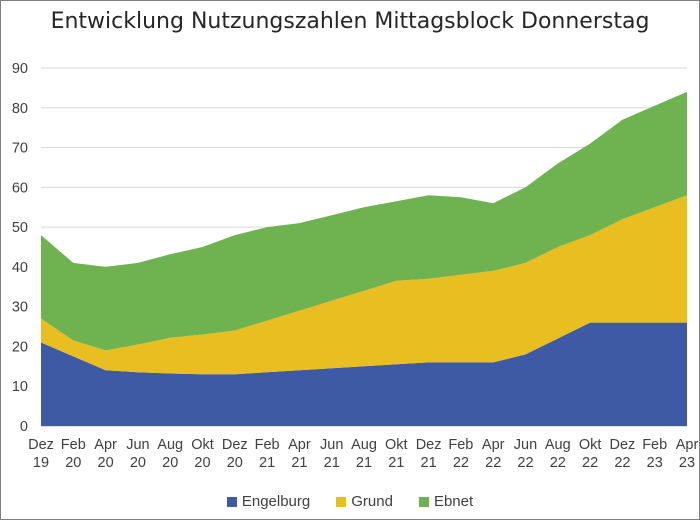 The height and width of the screenshot is (520, 700). What do you see at coordinates (20, 188) in the screenshot?
I see `y-tick-label: 60` at bounding box center [20, 188].